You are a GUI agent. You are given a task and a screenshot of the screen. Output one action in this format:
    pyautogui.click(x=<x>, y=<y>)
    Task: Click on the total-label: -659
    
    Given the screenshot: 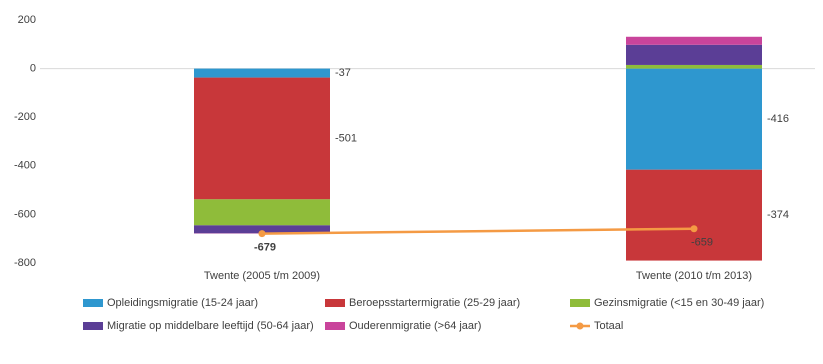 What is the action you would take?
    pyautogui.click(x=702, y=243)
    